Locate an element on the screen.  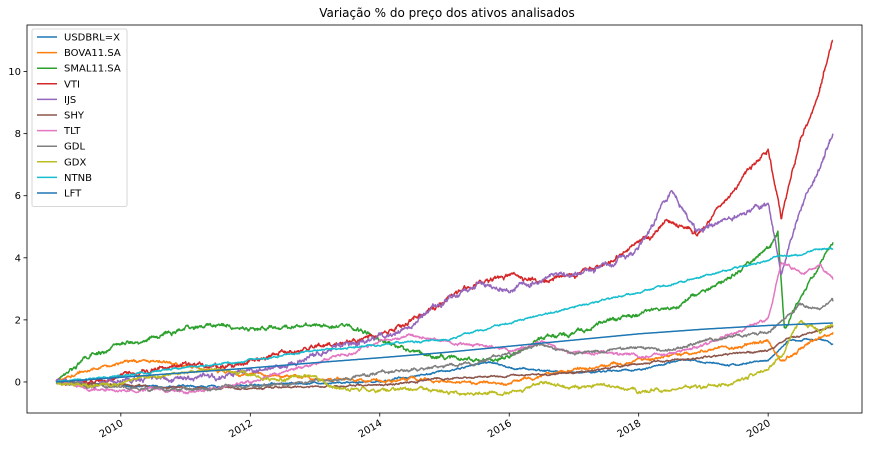
legend-label: IJS is located at coordinates (70, 100).